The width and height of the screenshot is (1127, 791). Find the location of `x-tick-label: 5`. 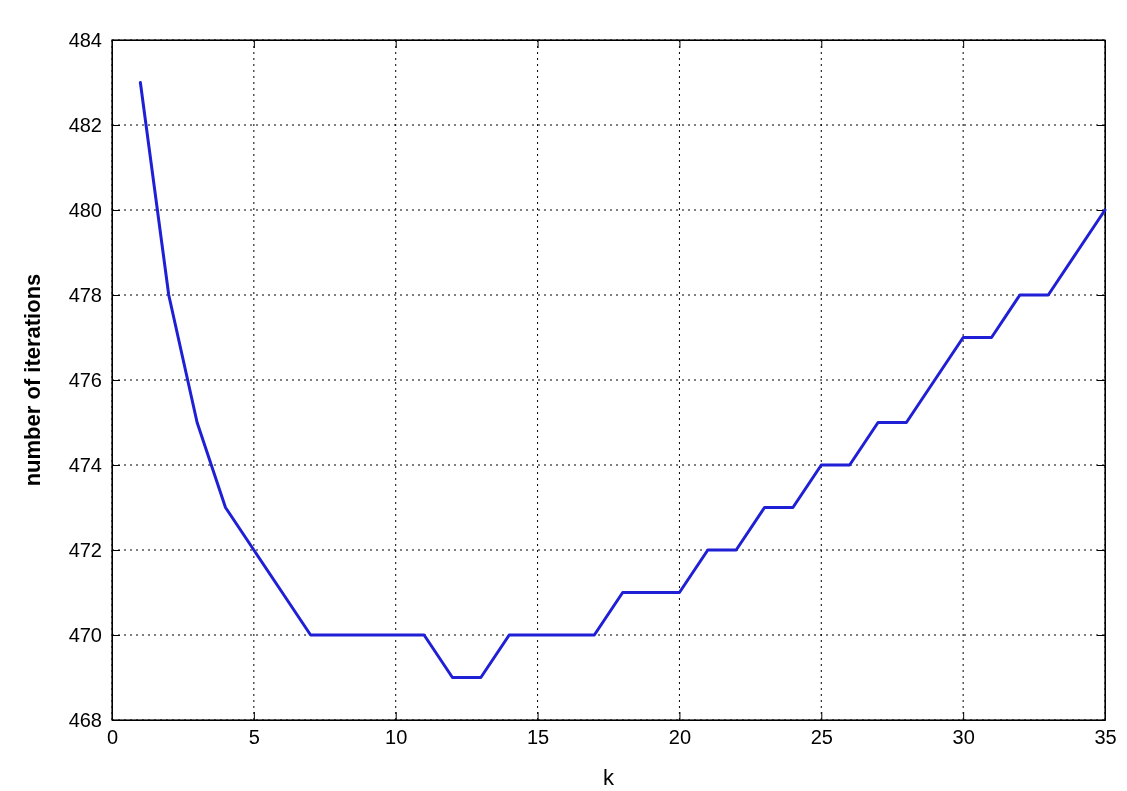

x-tick-label: 5 is located at coordinates (254, 737).